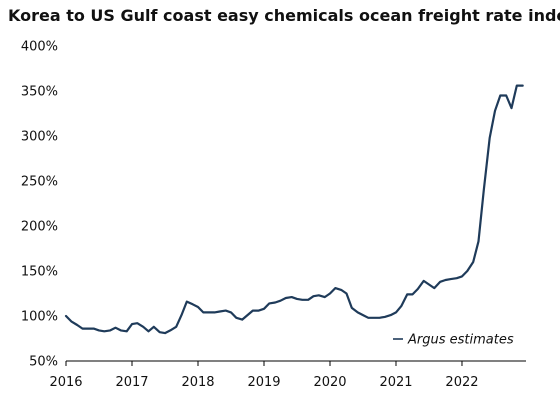 Image resolution: width=560 pixels, height=402 pixels. What do you see at coordinates (460, 340) in the screenshot?
I see `legend-label: Argus estimates` at bounding box center [460, 340].